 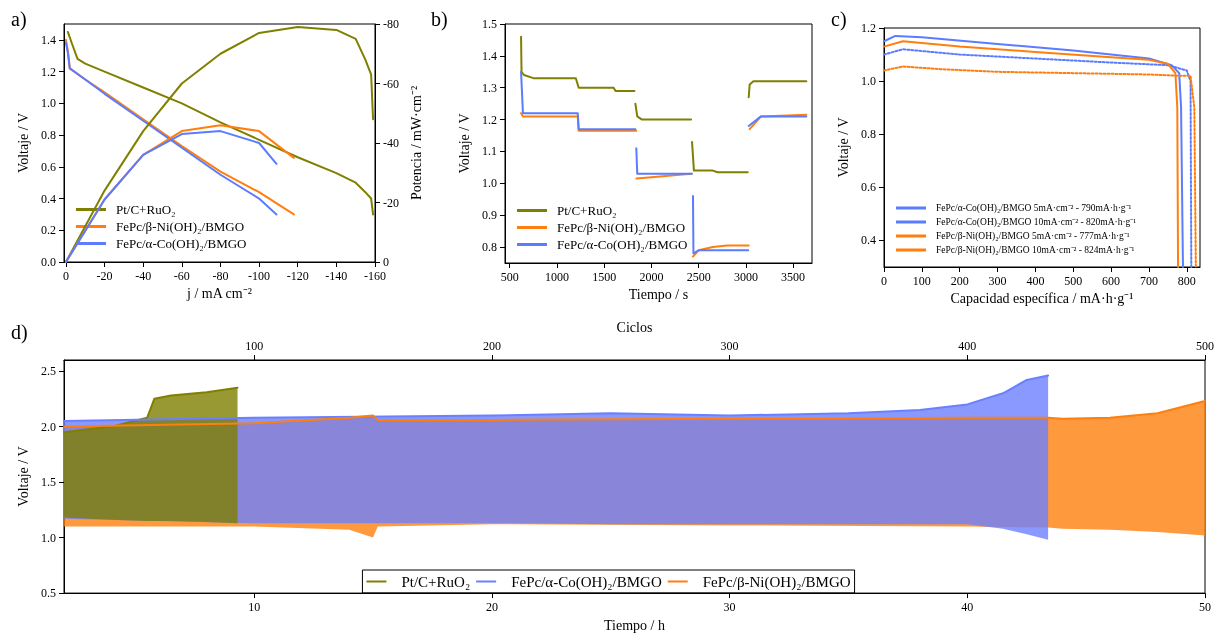 What do you see at coordinates (19, 332) in the screenshot?
I see `chart-title: d)` at bounding box center [19, 332].